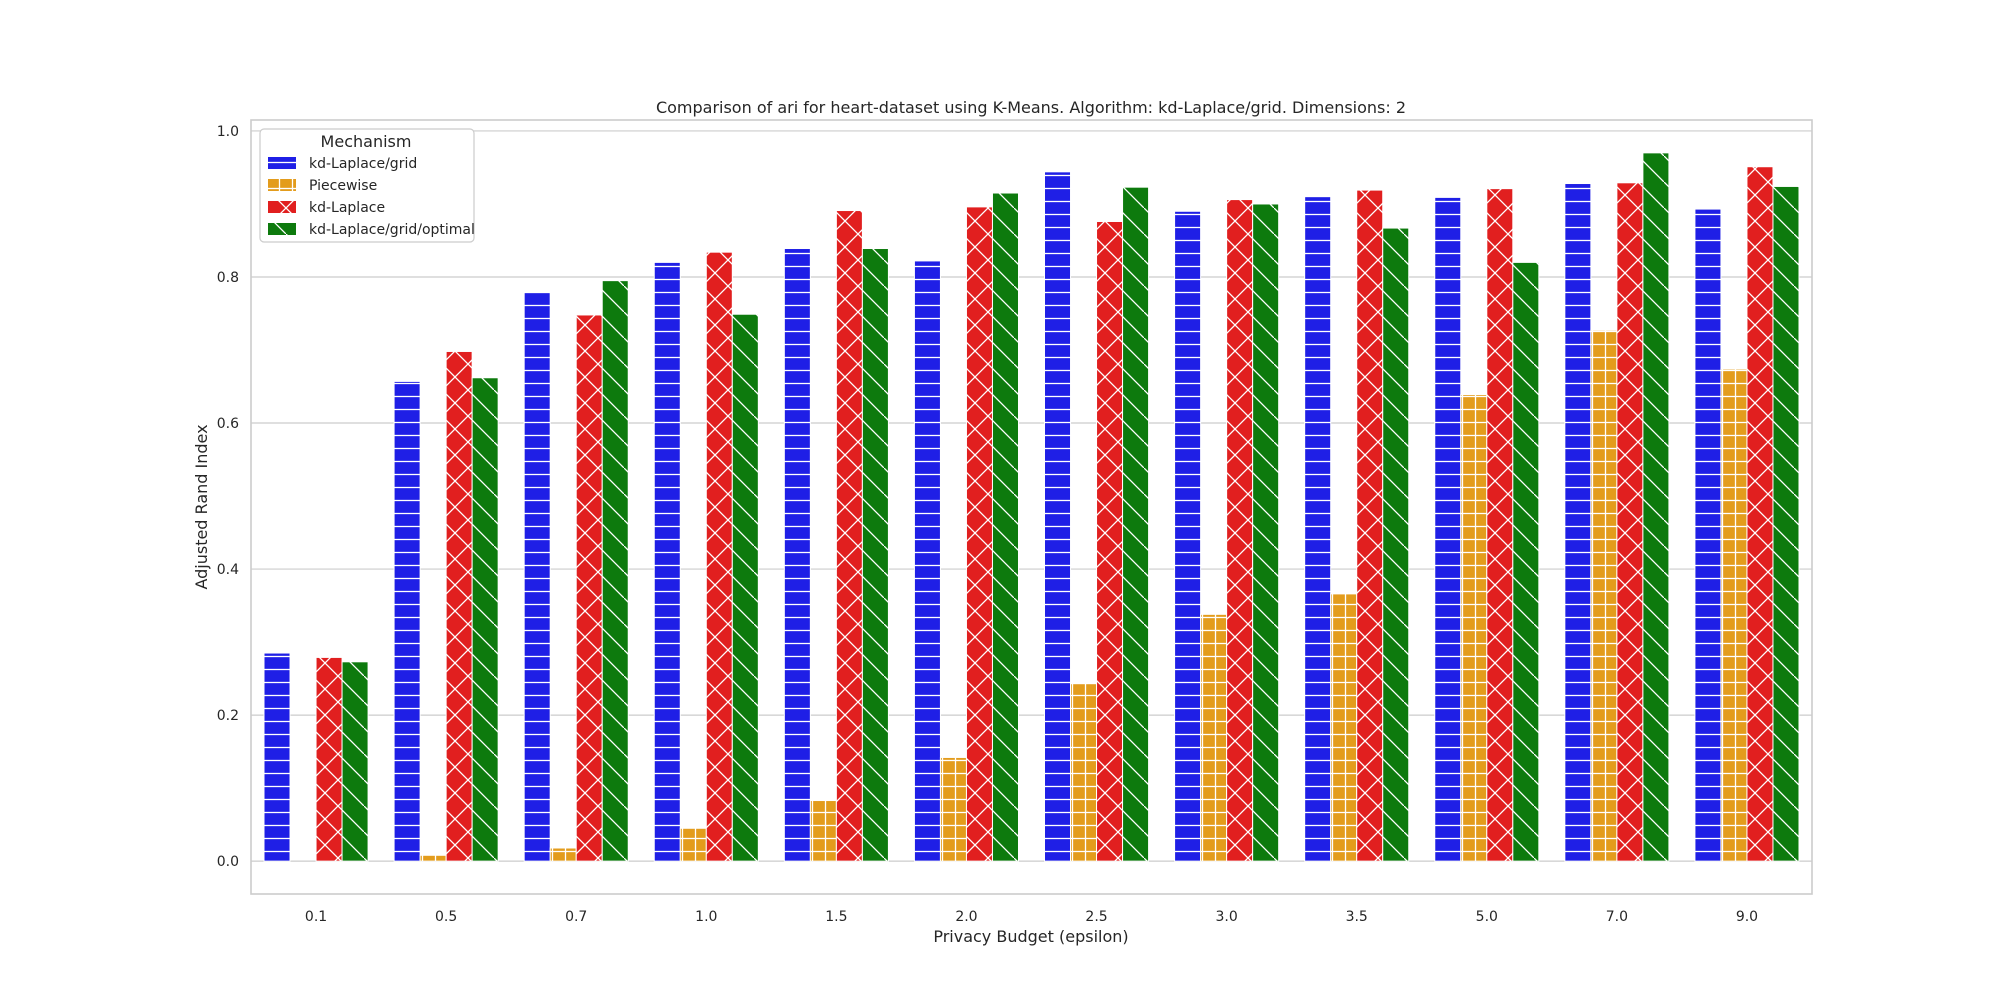  Describe the element at coordinates (576, 917) in the screenshot. I see `x-tick-label: 0.7` at that location.